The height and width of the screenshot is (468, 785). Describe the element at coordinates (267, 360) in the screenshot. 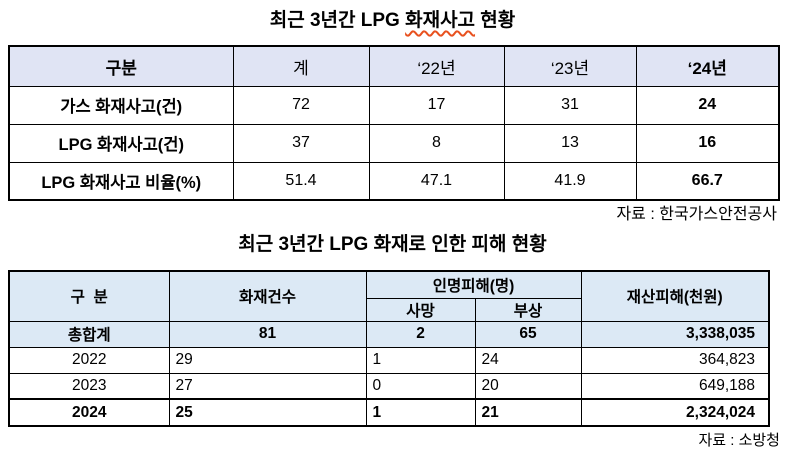

I see `table2-cell-fires: 29` at that location.